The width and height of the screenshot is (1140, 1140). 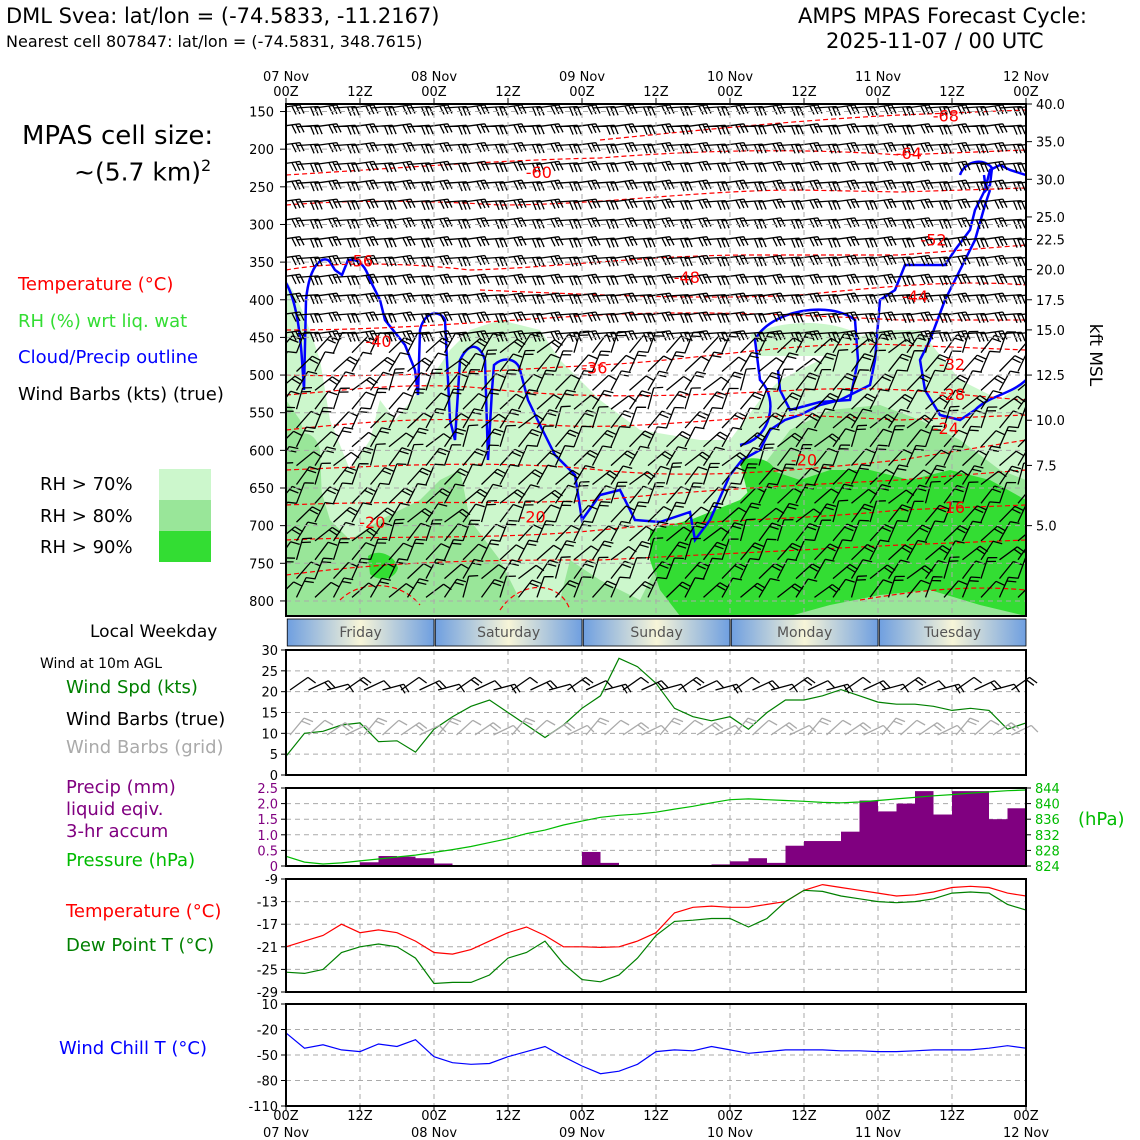 I want to click on temperature-contour-label: -20, so click(x=804, y=459).